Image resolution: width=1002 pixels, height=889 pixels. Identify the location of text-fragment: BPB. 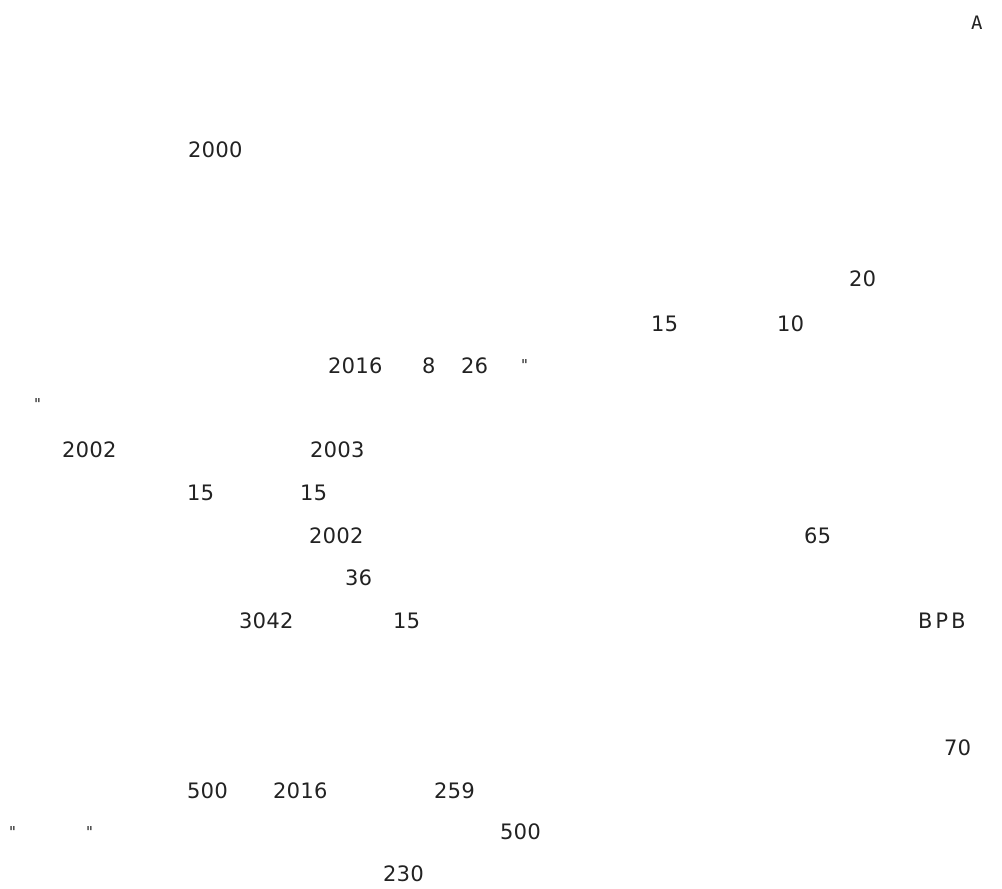
(943, 621).